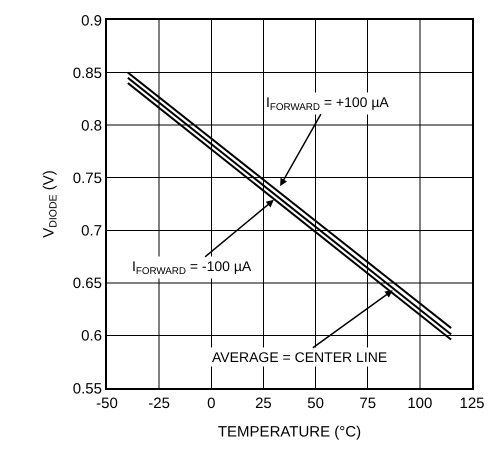 Image resolution: width=497 pixels, height=460 pixels. I want to click on annotation: I$_{FORWARD}$ = +100 µA, so click(328, 103).